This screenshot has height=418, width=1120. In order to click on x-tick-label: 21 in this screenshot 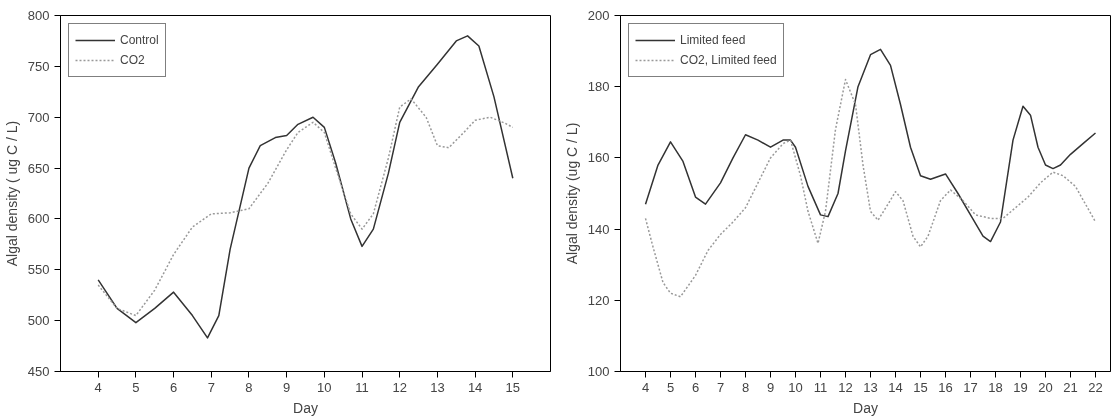, I will do `click(1070, 387)`.